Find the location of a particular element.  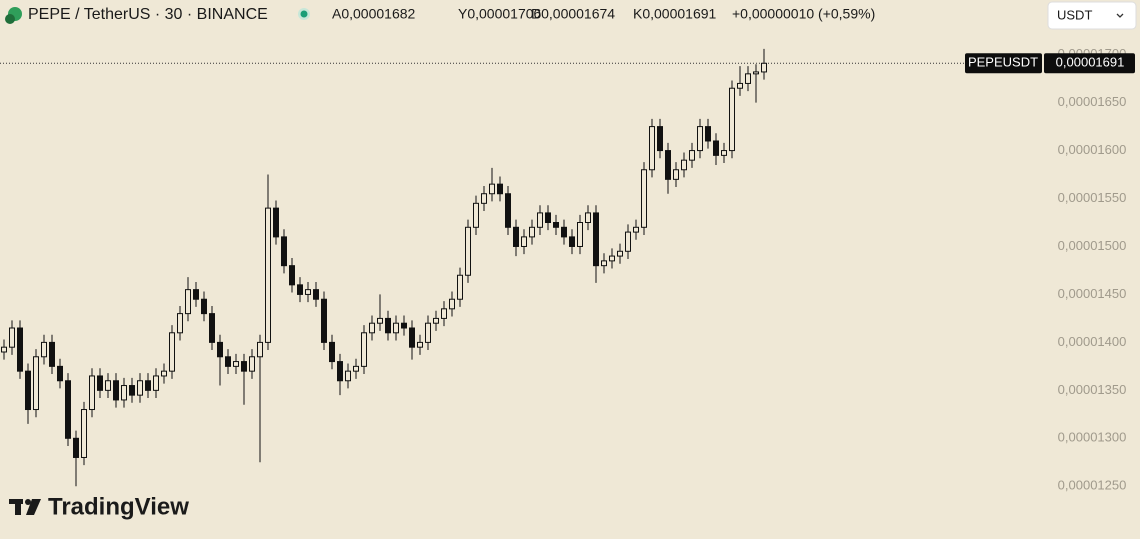

symbol-tag-bg is located at coordinates (1003, 63).